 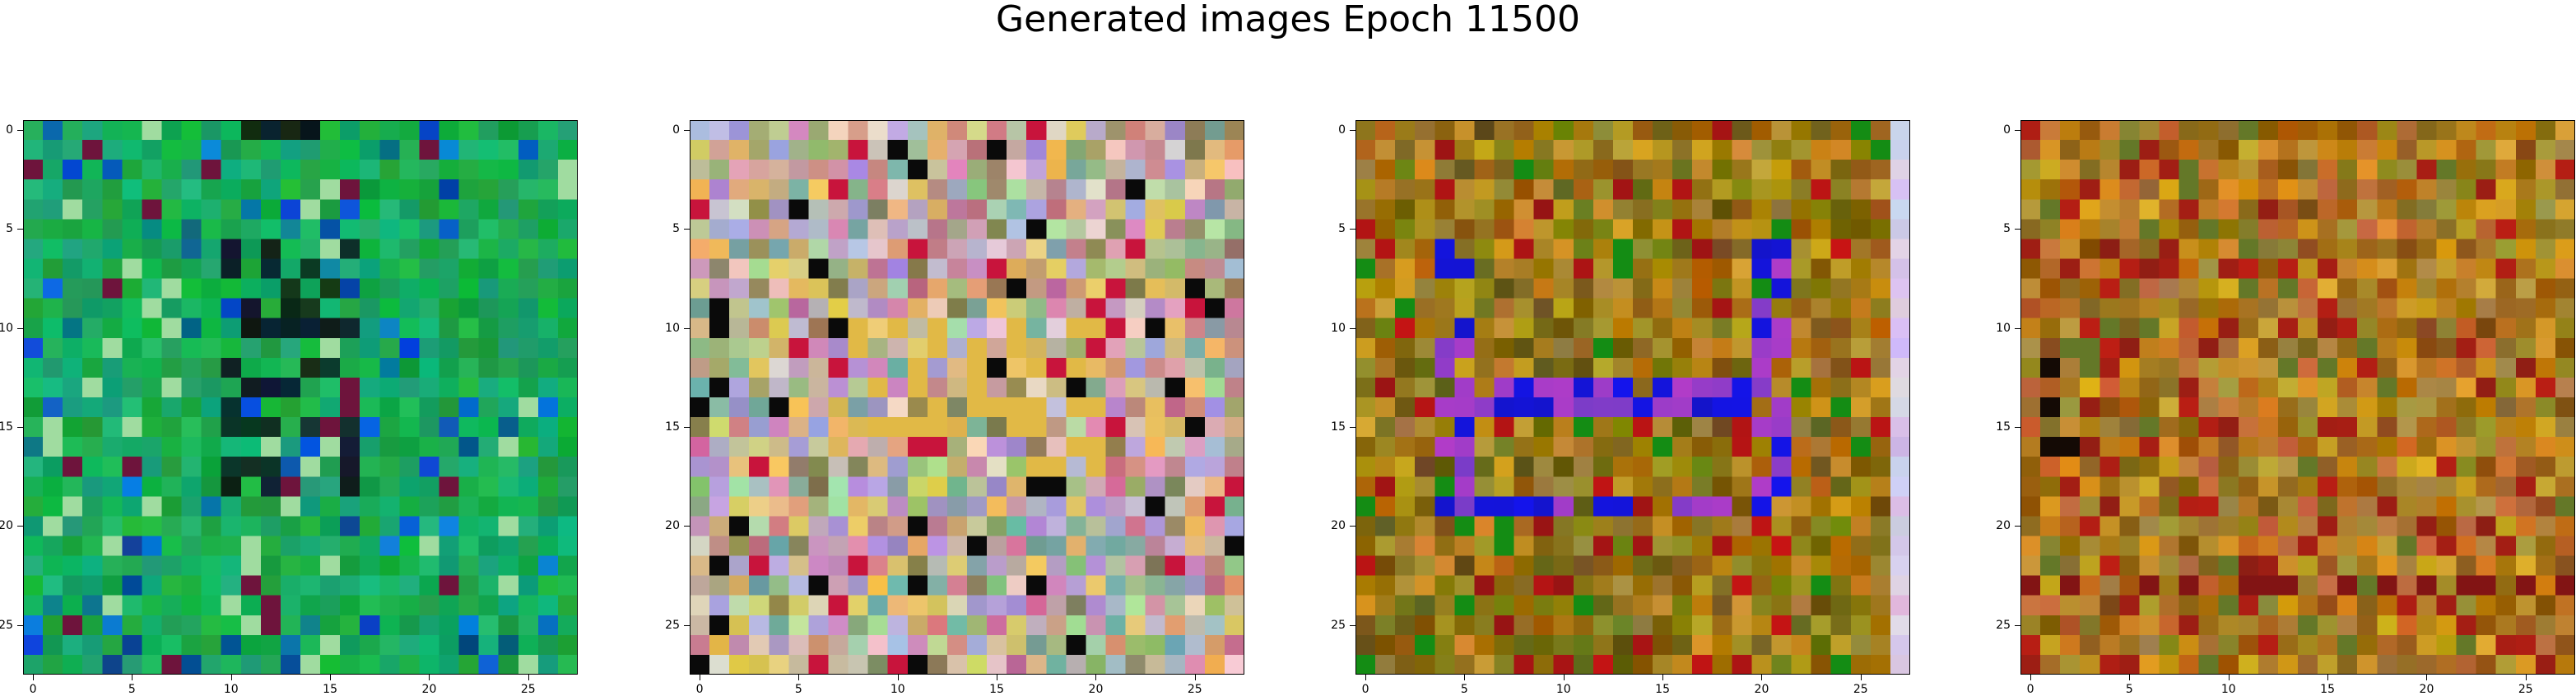 I want to click on figure-title: Generated images Epoch 11500, so click(x=1288, y=20).